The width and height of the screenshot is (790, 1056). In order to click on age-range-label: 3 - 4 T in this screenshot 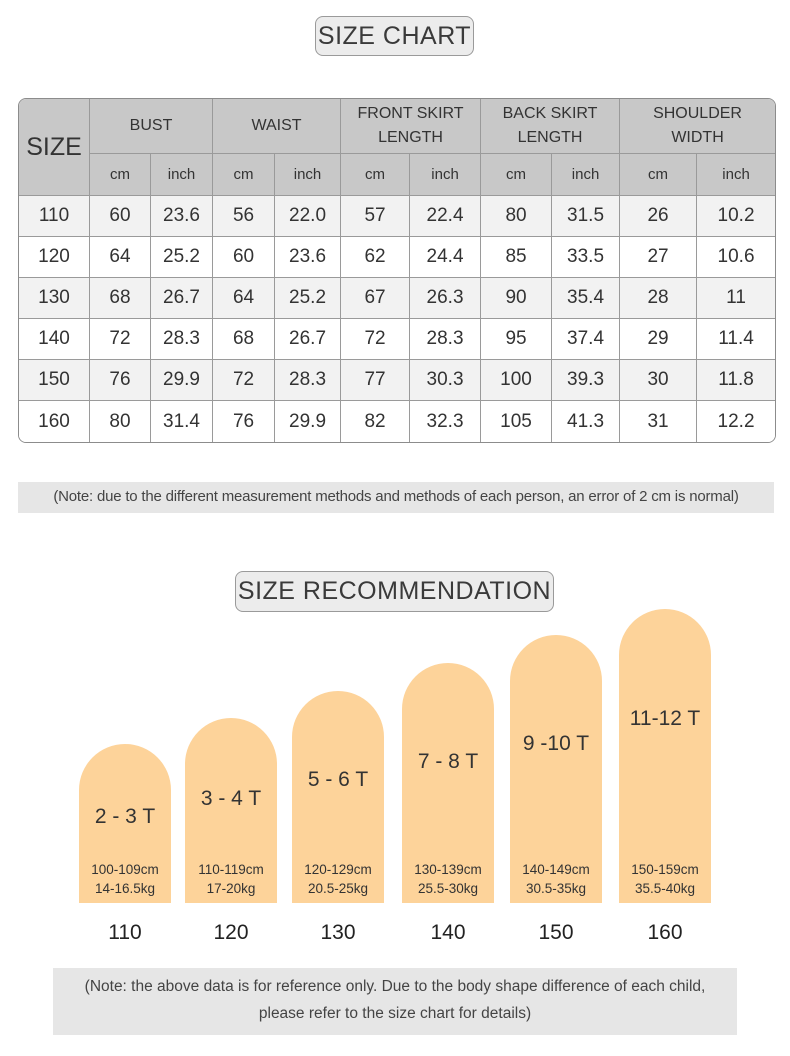, I will do `click(231, 798)`.